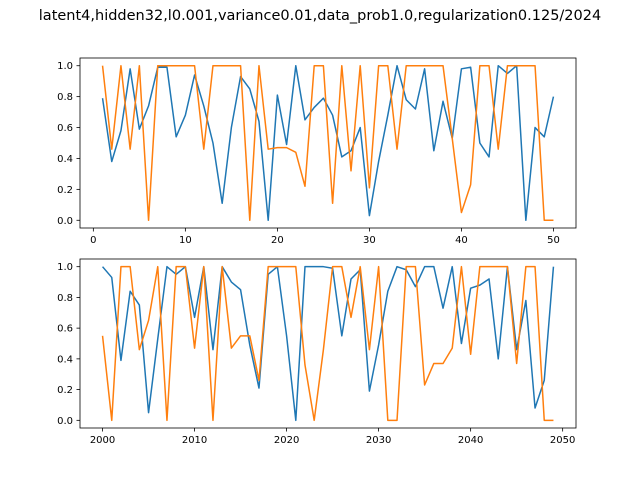 This screenshot has width=640, height=480. What do you see at coordinates (470, 440) in the screenshot?
I see `x-tick-label: 2040` at bounding box center [470, 440].